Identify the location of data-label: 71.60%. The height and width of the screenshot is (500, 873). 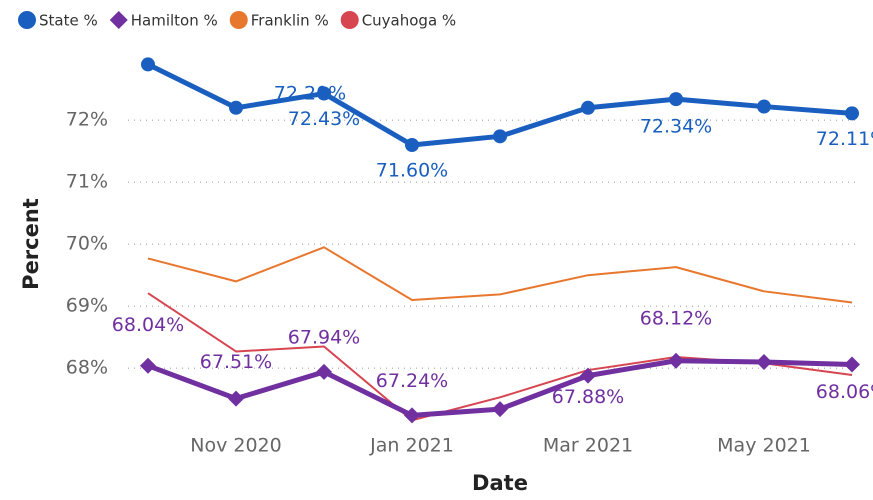
(412, 171).